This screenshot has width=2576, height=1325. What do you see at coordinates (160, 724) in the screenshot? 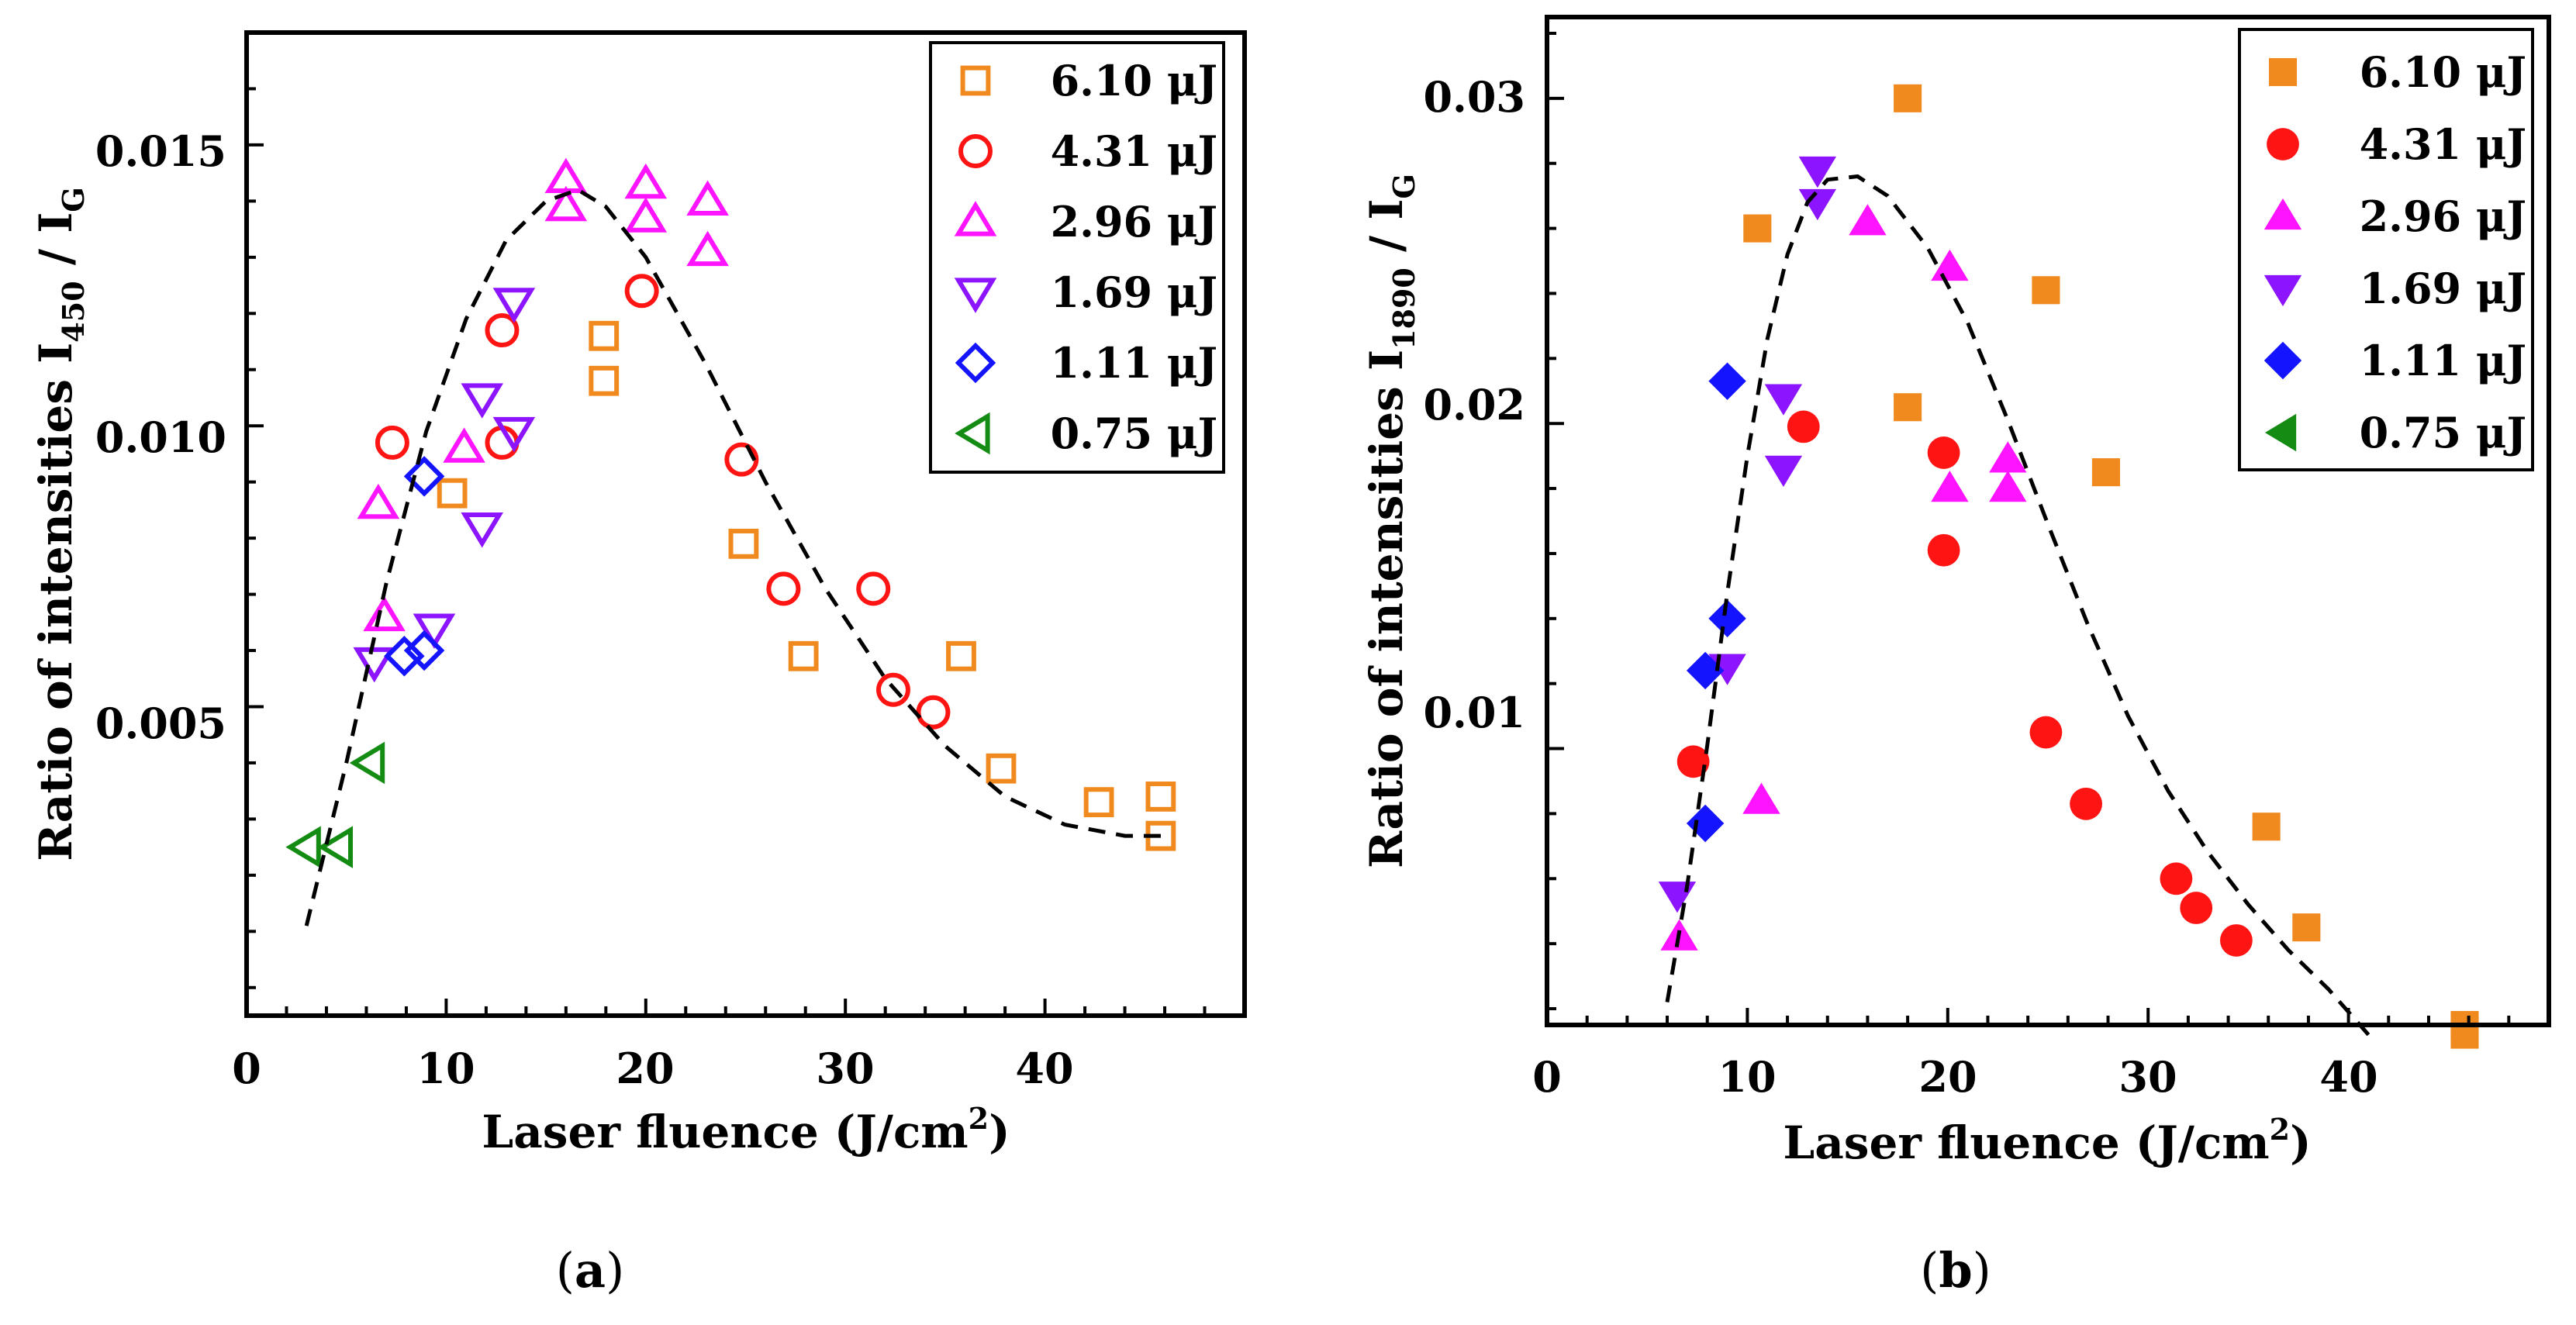
I see `panel-a-ytick-label: 0.005` at bounding box center [160, 724].